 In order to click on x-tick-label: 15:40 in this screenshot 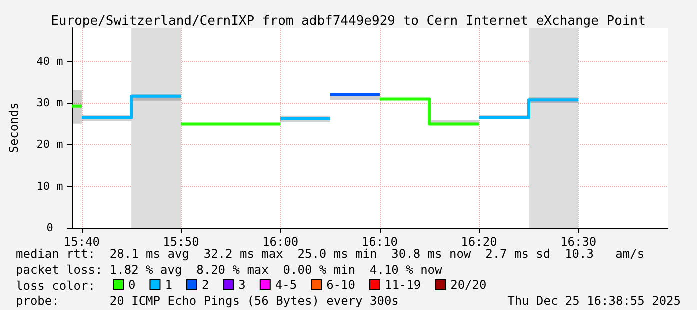, I will do `click(82, 242)`.